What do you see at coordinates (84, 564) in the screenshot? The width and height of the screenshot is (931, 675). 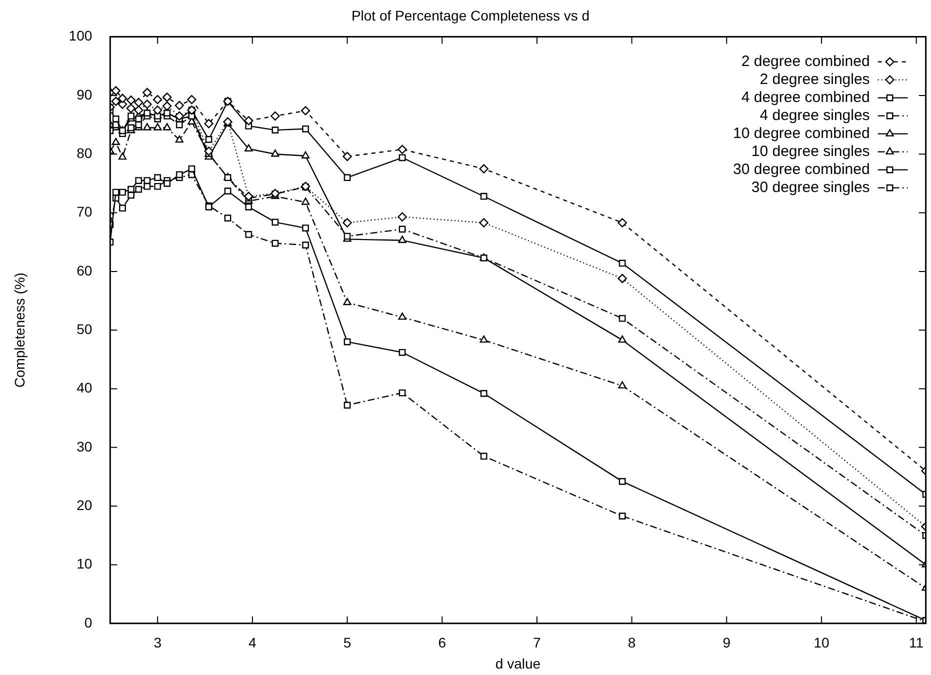 I see `y-tick-label: 10` at bounding box center [84, 564].